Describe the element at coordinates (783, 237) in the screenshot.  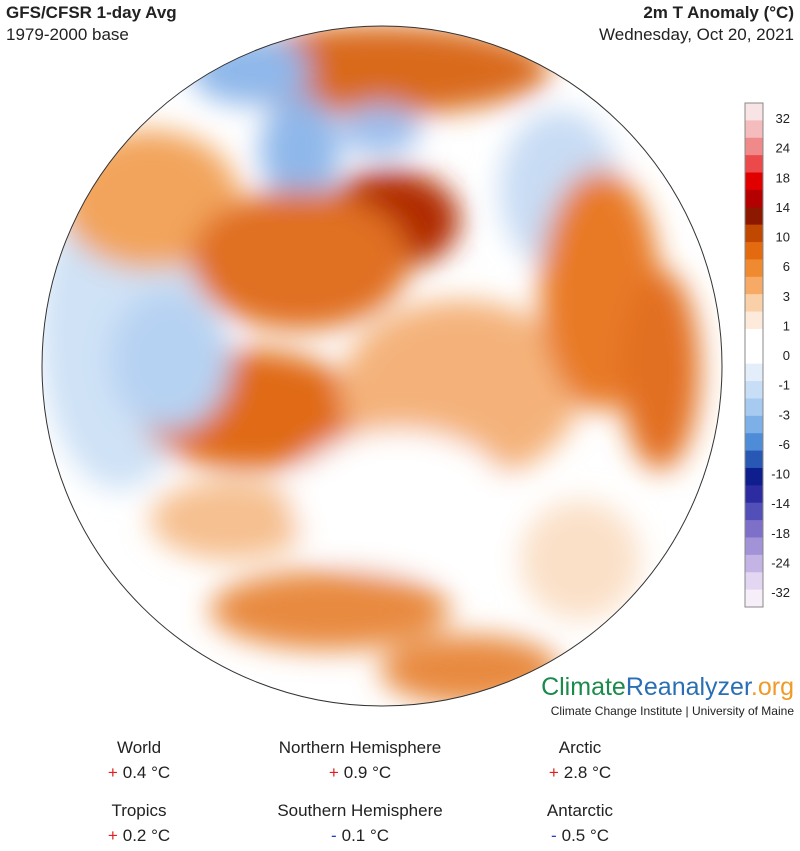
I see `colorbar-label: 10` at that location.